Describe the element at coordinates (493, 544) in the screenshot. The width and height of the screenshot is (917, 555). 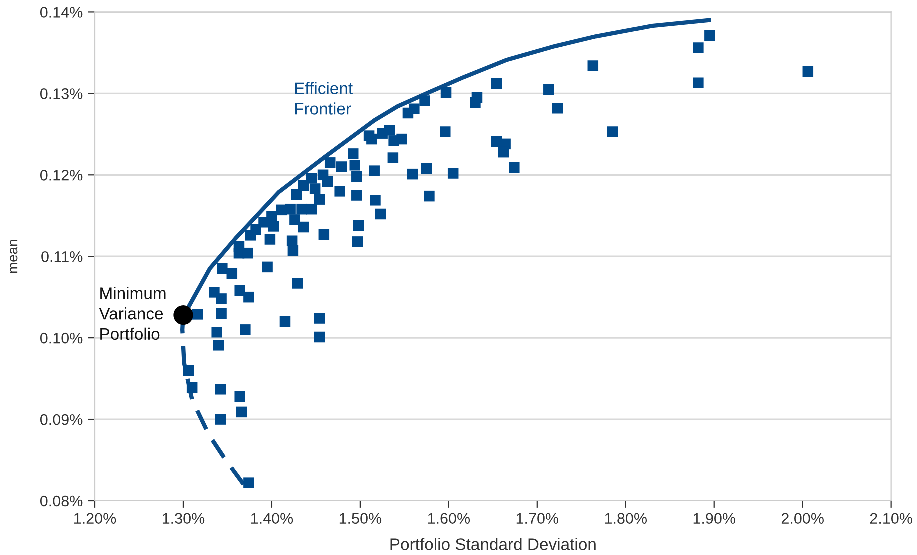
I see `x-axis-title: Portfolio Standard Deviation` at that location.